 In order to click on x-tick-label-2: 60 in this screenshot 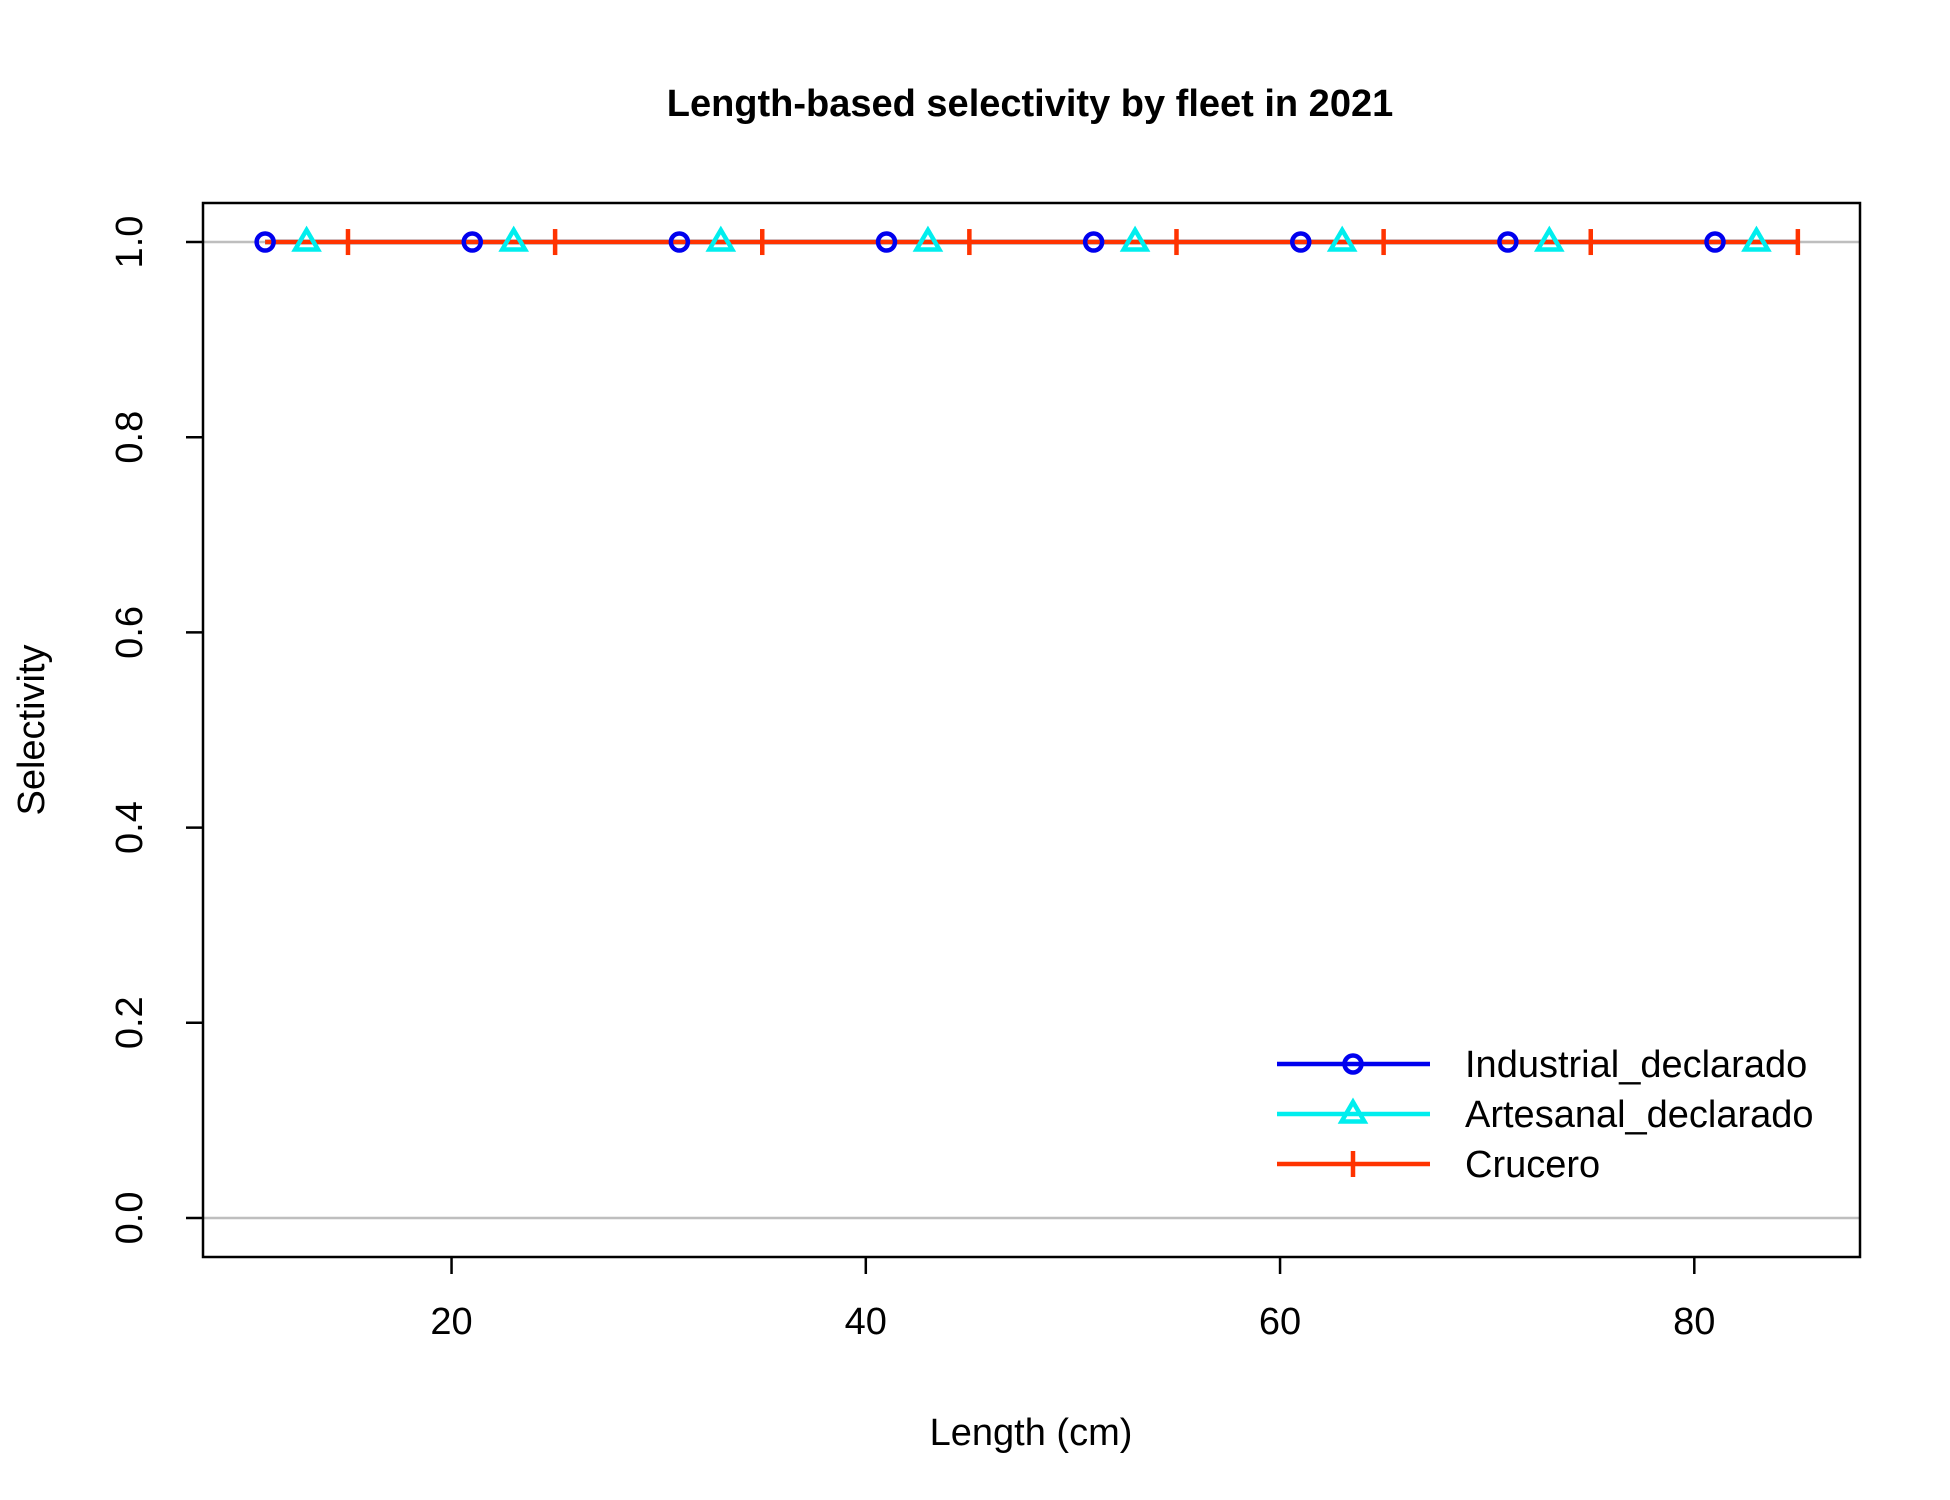, I will do `click(1280, 1322)`.